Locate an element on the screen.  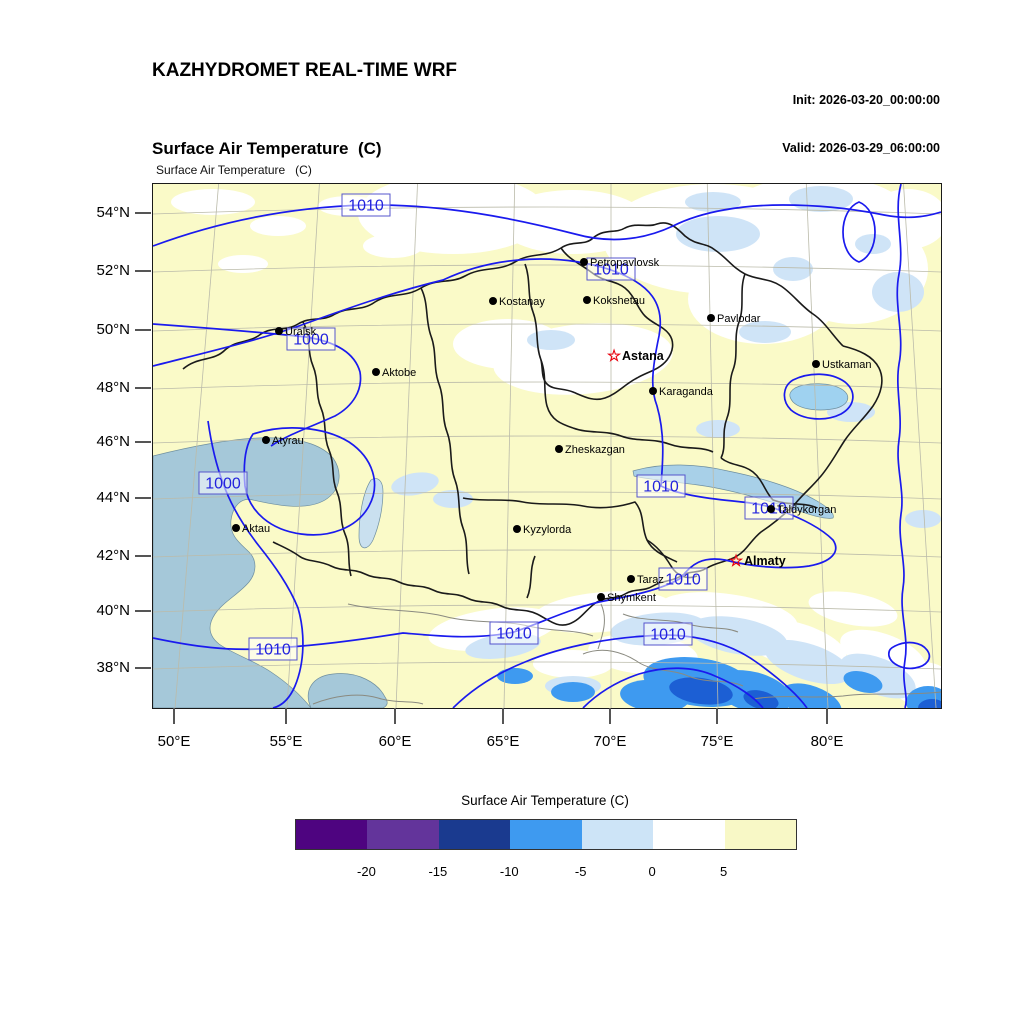
svg-text: Taraz is located at coordinates (650, 580).